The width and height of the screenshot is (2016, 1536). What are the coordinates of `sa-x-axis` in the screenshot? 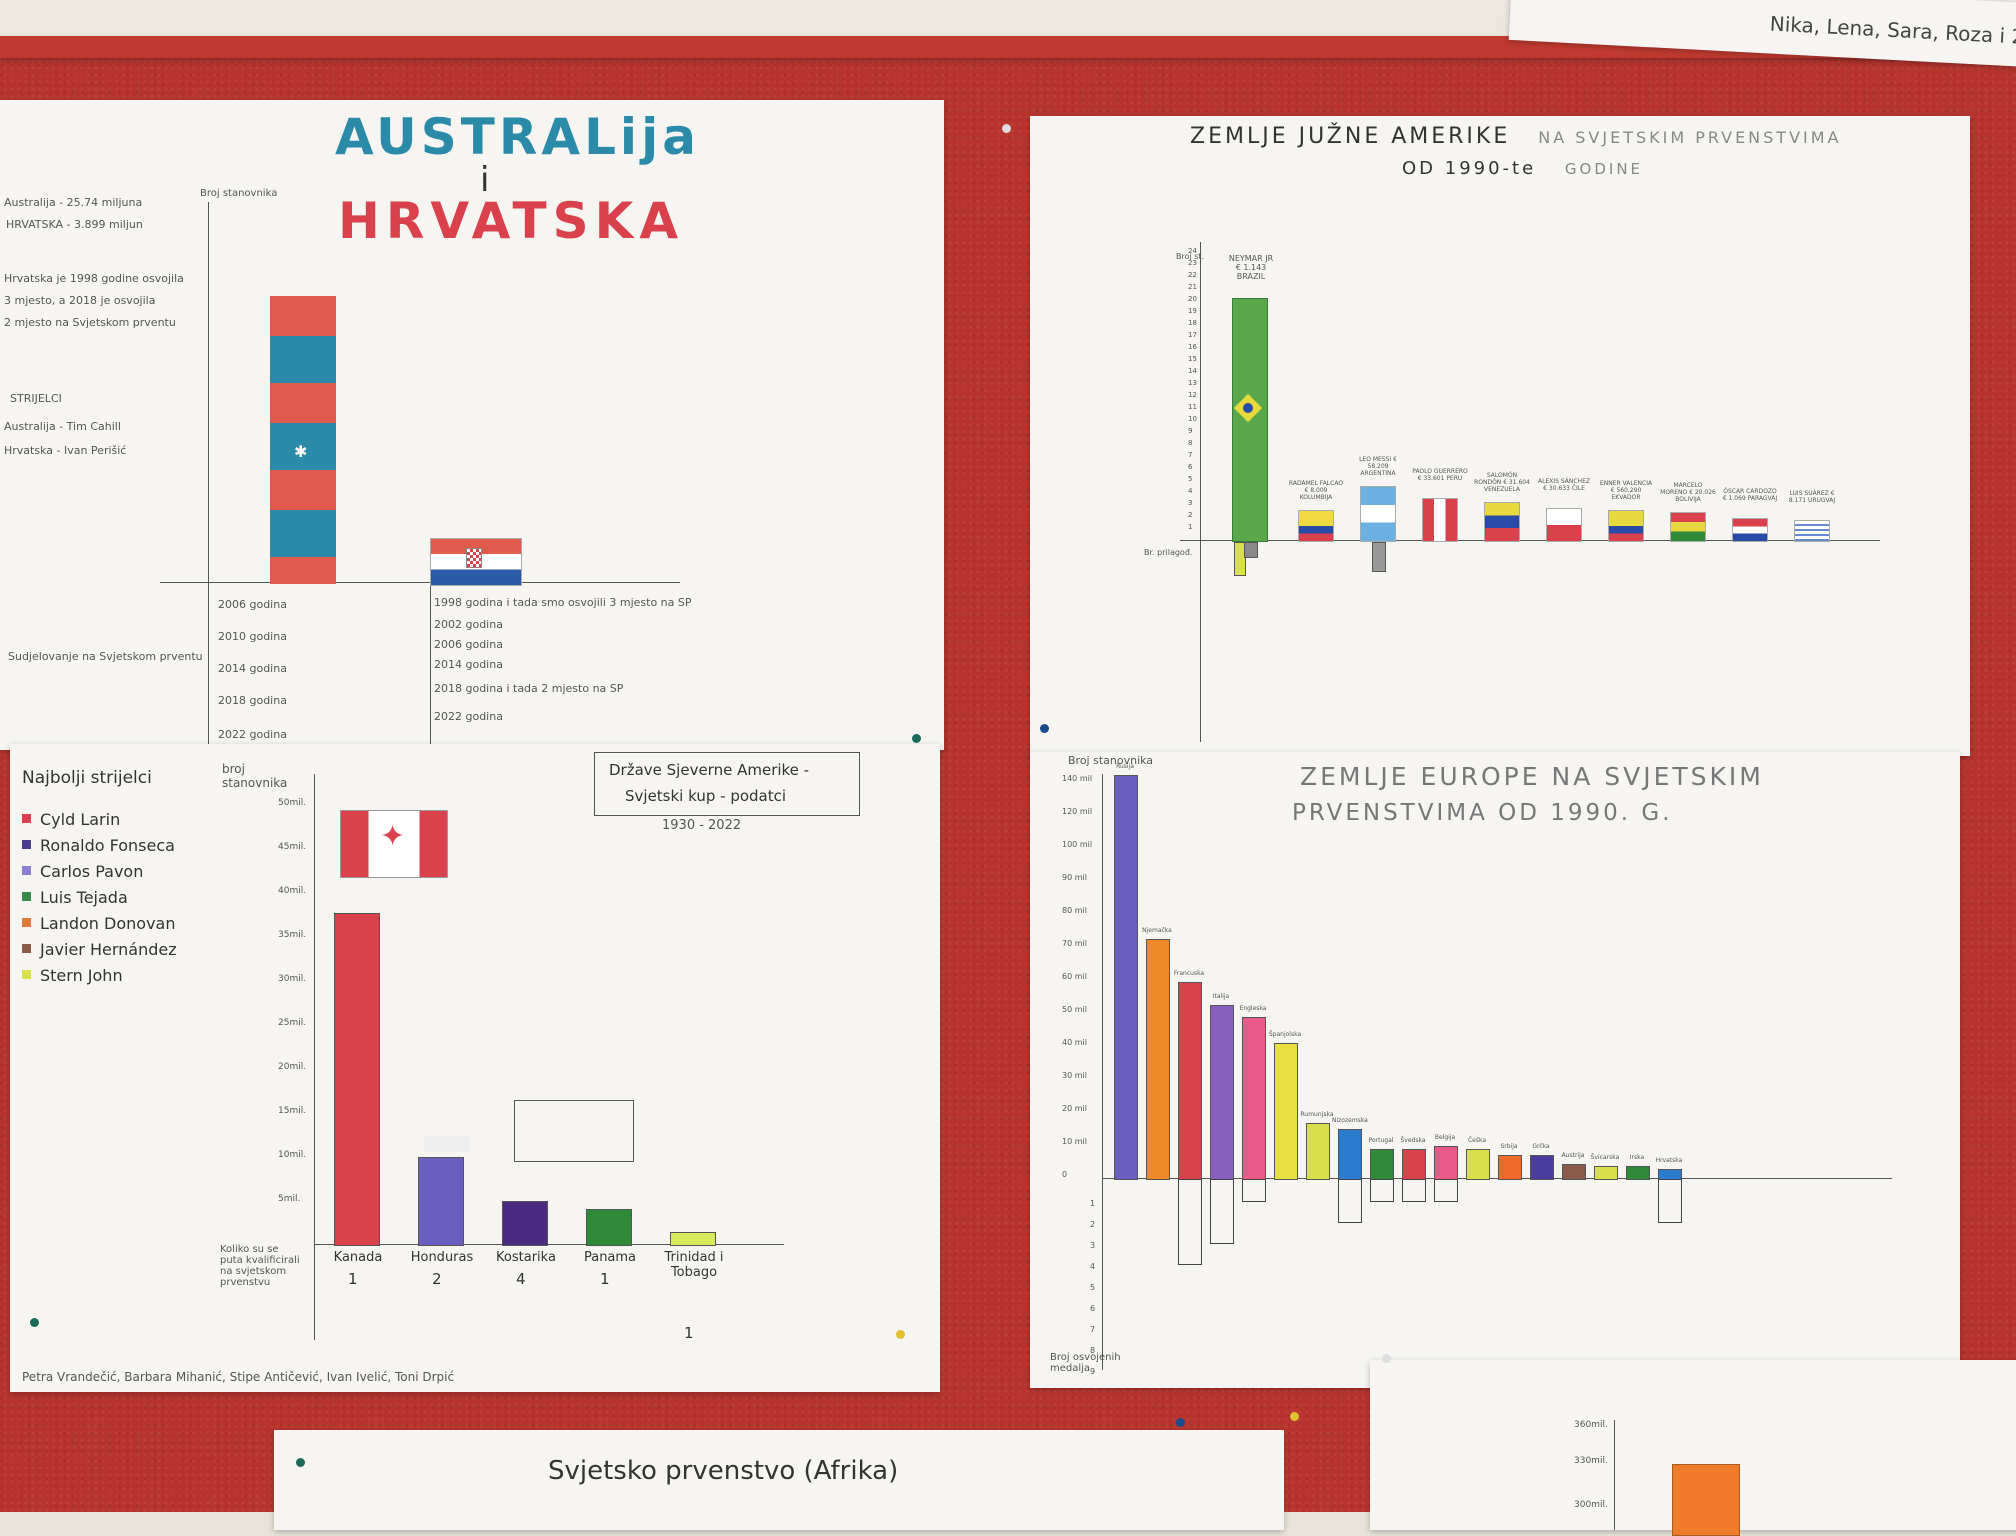 It's located at (1530, 540).